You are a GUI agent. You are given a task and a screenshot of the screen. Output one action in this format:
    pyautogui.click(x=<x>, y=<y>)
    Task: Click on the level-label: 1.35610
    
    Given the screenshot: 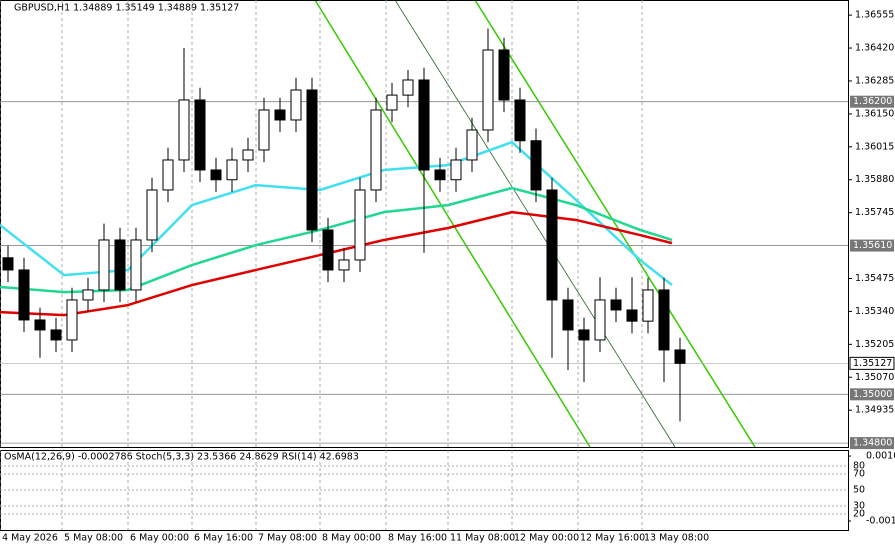 What is the action you would take?
    pyautogui.click(x=872, y=245)
    